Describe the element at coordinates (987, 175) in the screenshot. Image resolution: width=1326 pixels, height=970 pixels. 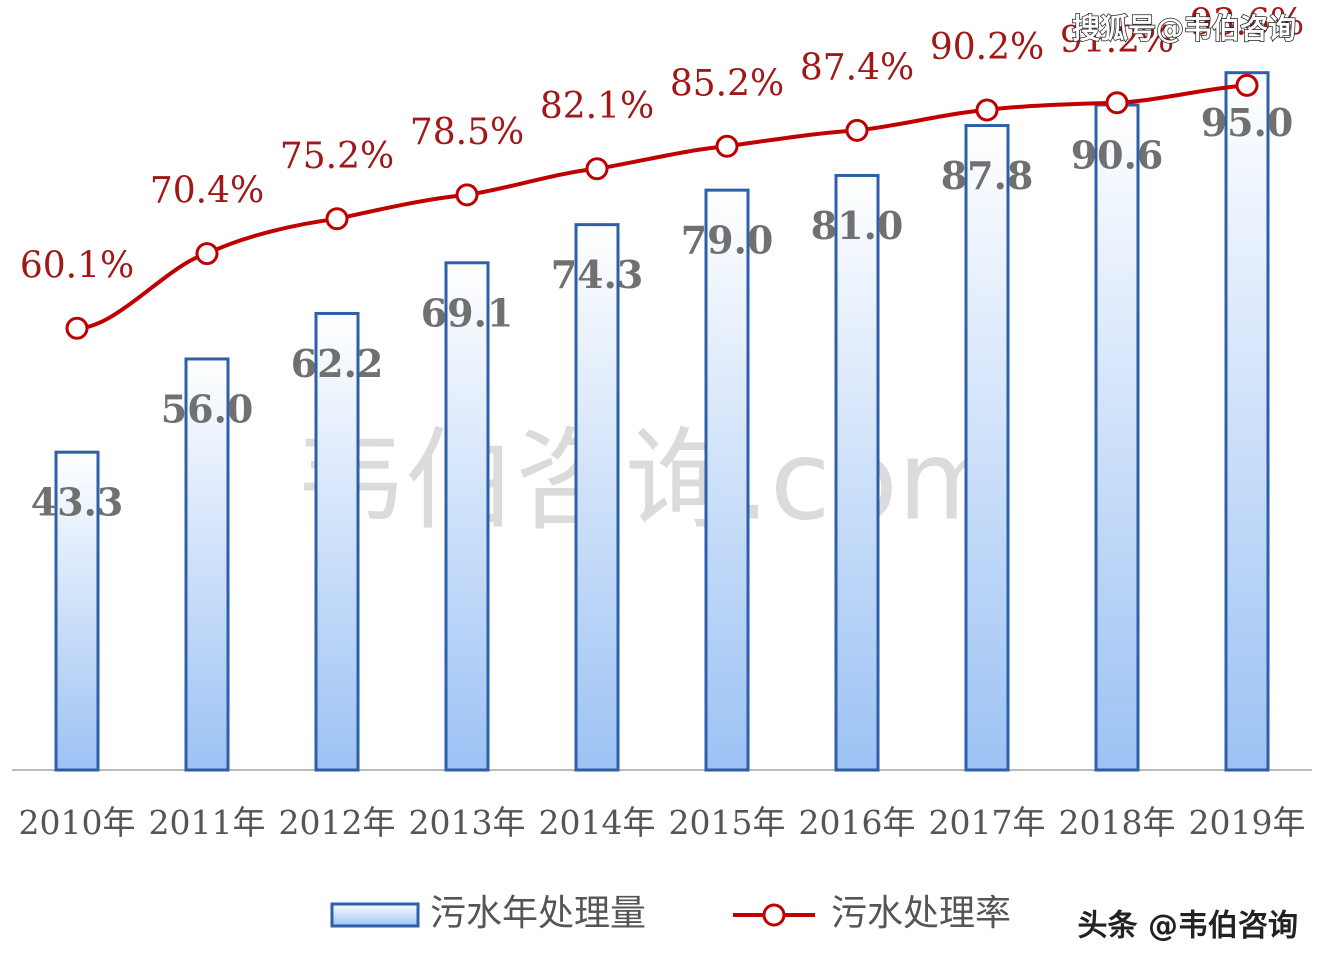
I see `bar-label: 87.8` at that location.